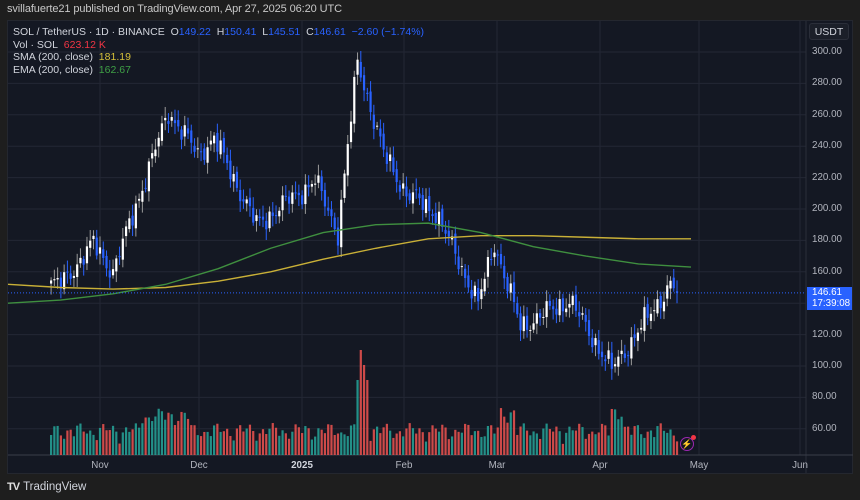 The width and height of the screenshot is (860, 500). I want to click on time-tick: Feb, so click(404, 465).